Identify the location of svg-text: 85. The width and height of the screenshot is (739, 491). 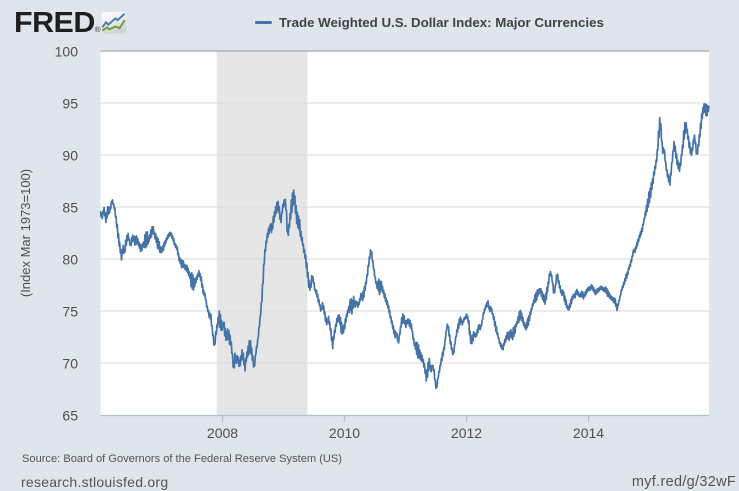
(70, 208).